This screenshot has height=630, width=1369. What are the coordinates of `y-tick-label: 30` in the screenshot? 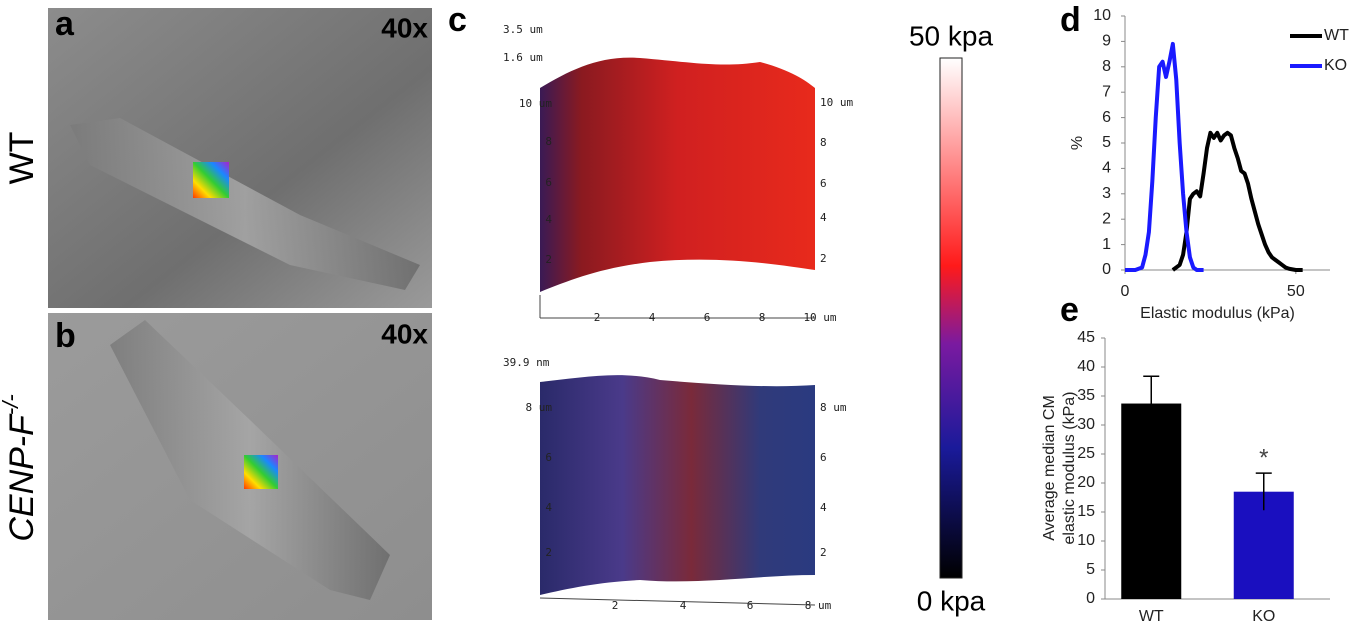 It's located at (1086, 424).